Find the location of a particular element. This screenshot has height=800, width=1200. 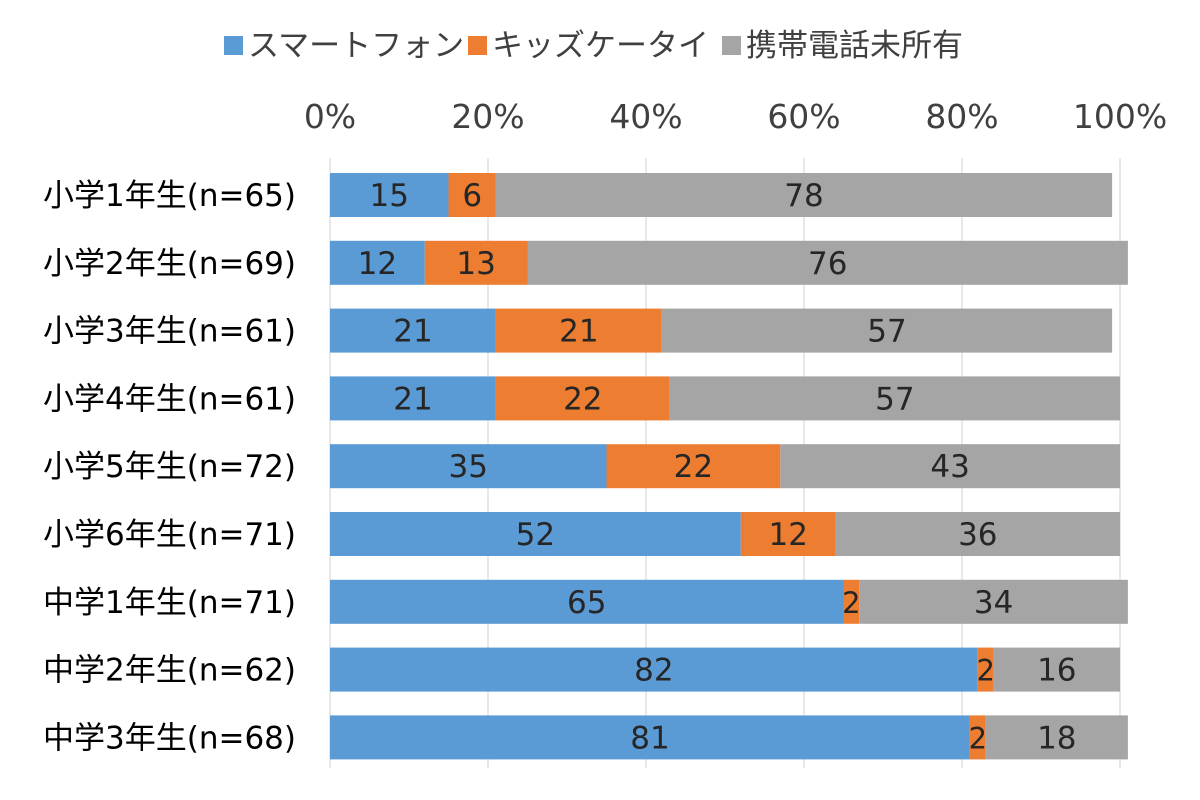

category-label: 中学3年生(n=68) is located at coordinates (169, 738).